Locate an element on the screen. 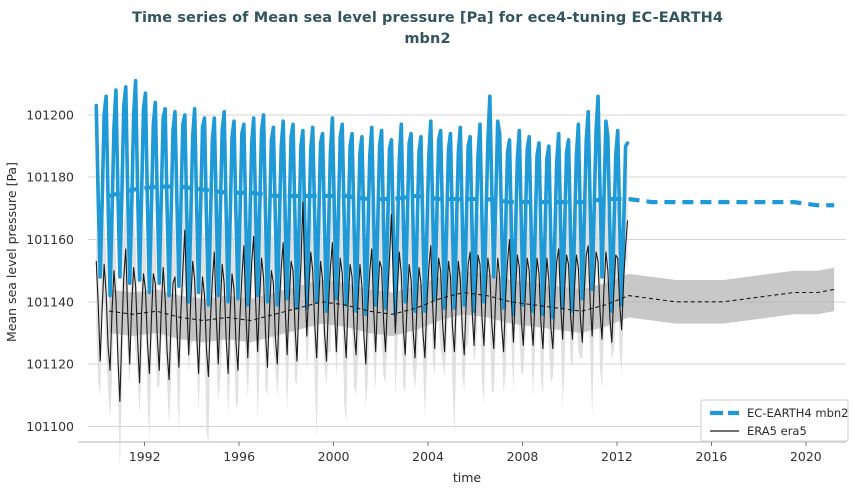  y-axis-title: Mean sea level pressure [Pa] is located at coordinates (11, 252).